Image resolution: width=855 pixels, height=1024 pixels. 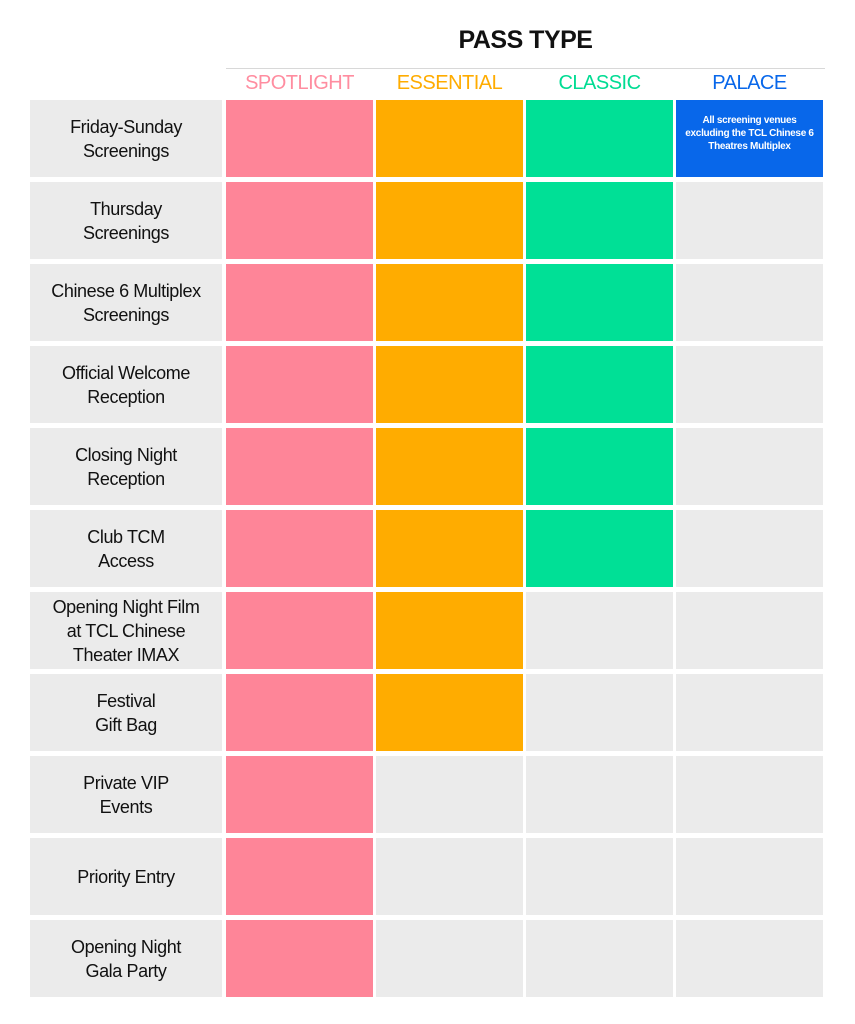 I want to click on table-row: Chinese 6 Multiplex Screenings, so click(x=427, y=302).